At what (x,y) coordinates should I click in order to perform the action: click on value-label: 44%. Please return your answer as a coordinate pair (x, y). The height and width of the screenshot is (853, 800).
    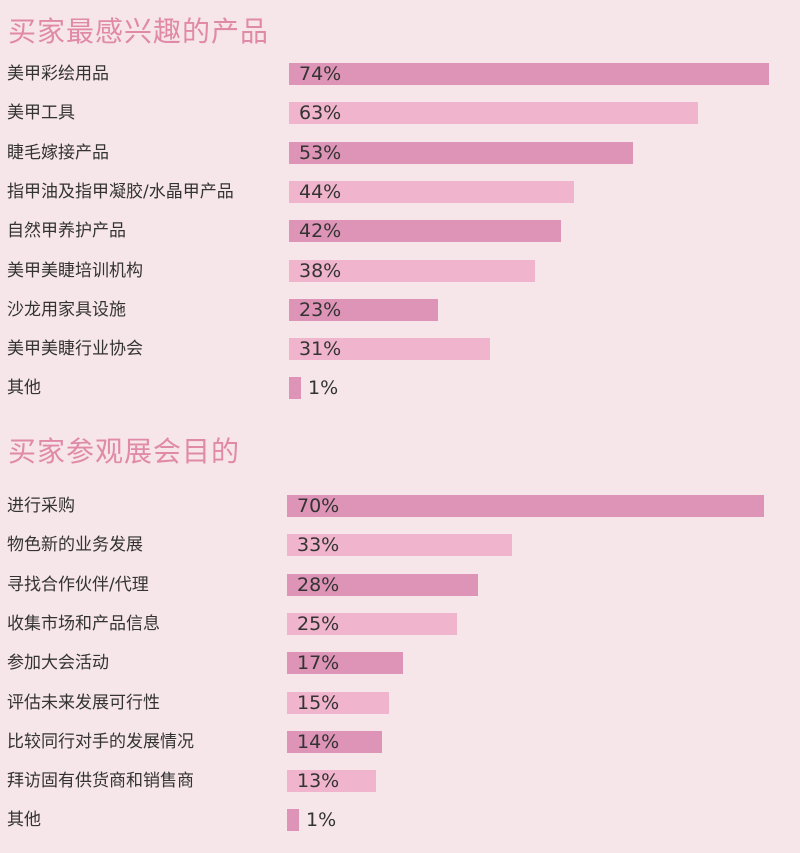
    Looking at the image, I should click on (320, 192).